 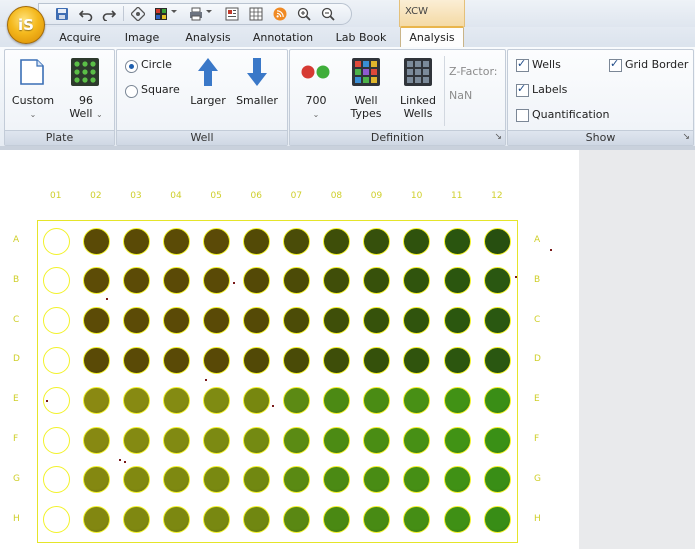 I want to click on well-C11, so click(x=457, y=321).